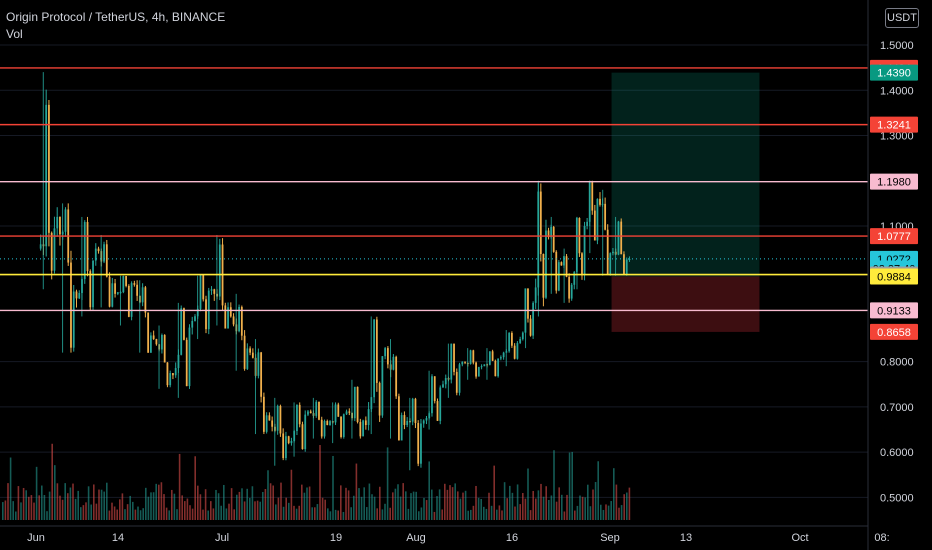 The width and height of the screenshot is (932, 550). What do you see at coordinates (894, 74) in the screenshot?
I see `price-label-text: 1.4390` at bounding box center [894, 74].